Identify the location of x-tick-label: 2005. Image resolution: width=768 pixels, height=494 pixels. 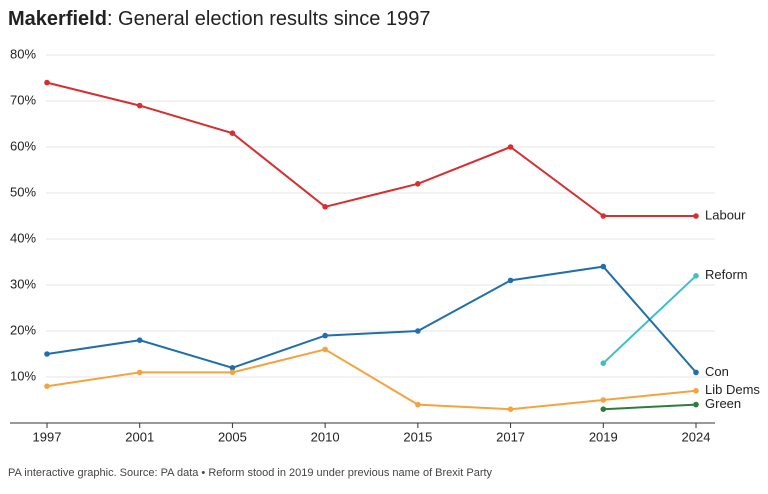
(232, 436).